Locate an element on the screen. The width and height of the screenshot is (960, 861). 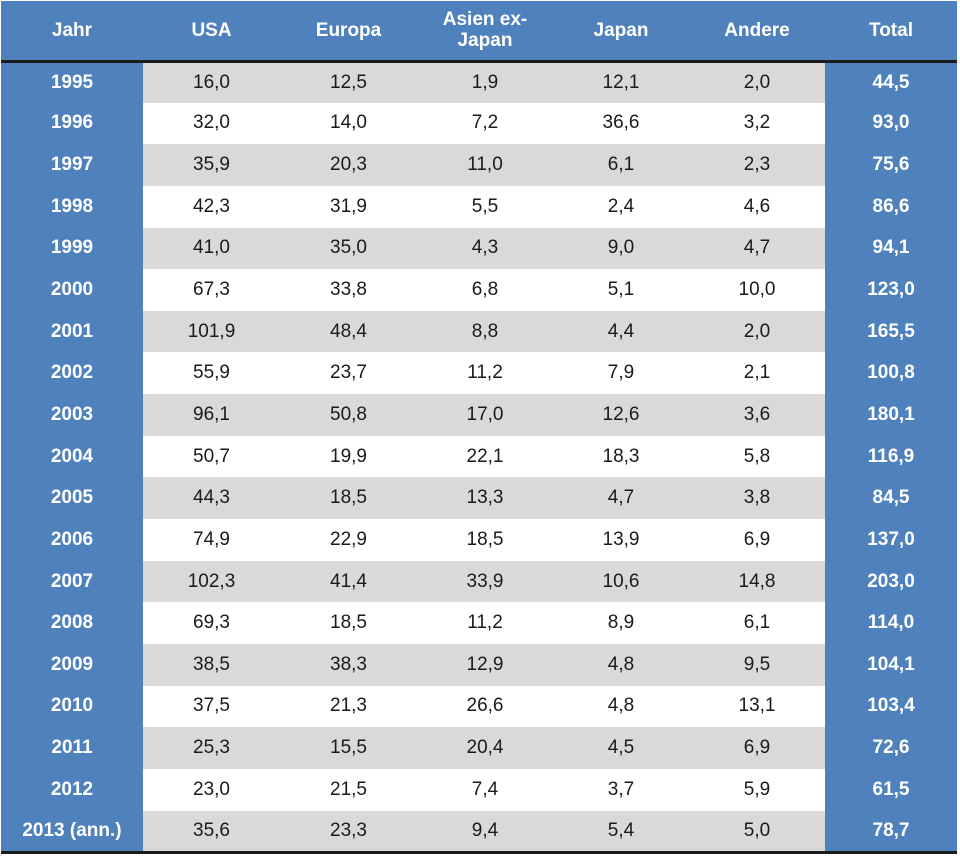
table-row: 2010 37,5 21,3 26,6 4,8 13,1 103,4 is located at coordinates (479, 706).